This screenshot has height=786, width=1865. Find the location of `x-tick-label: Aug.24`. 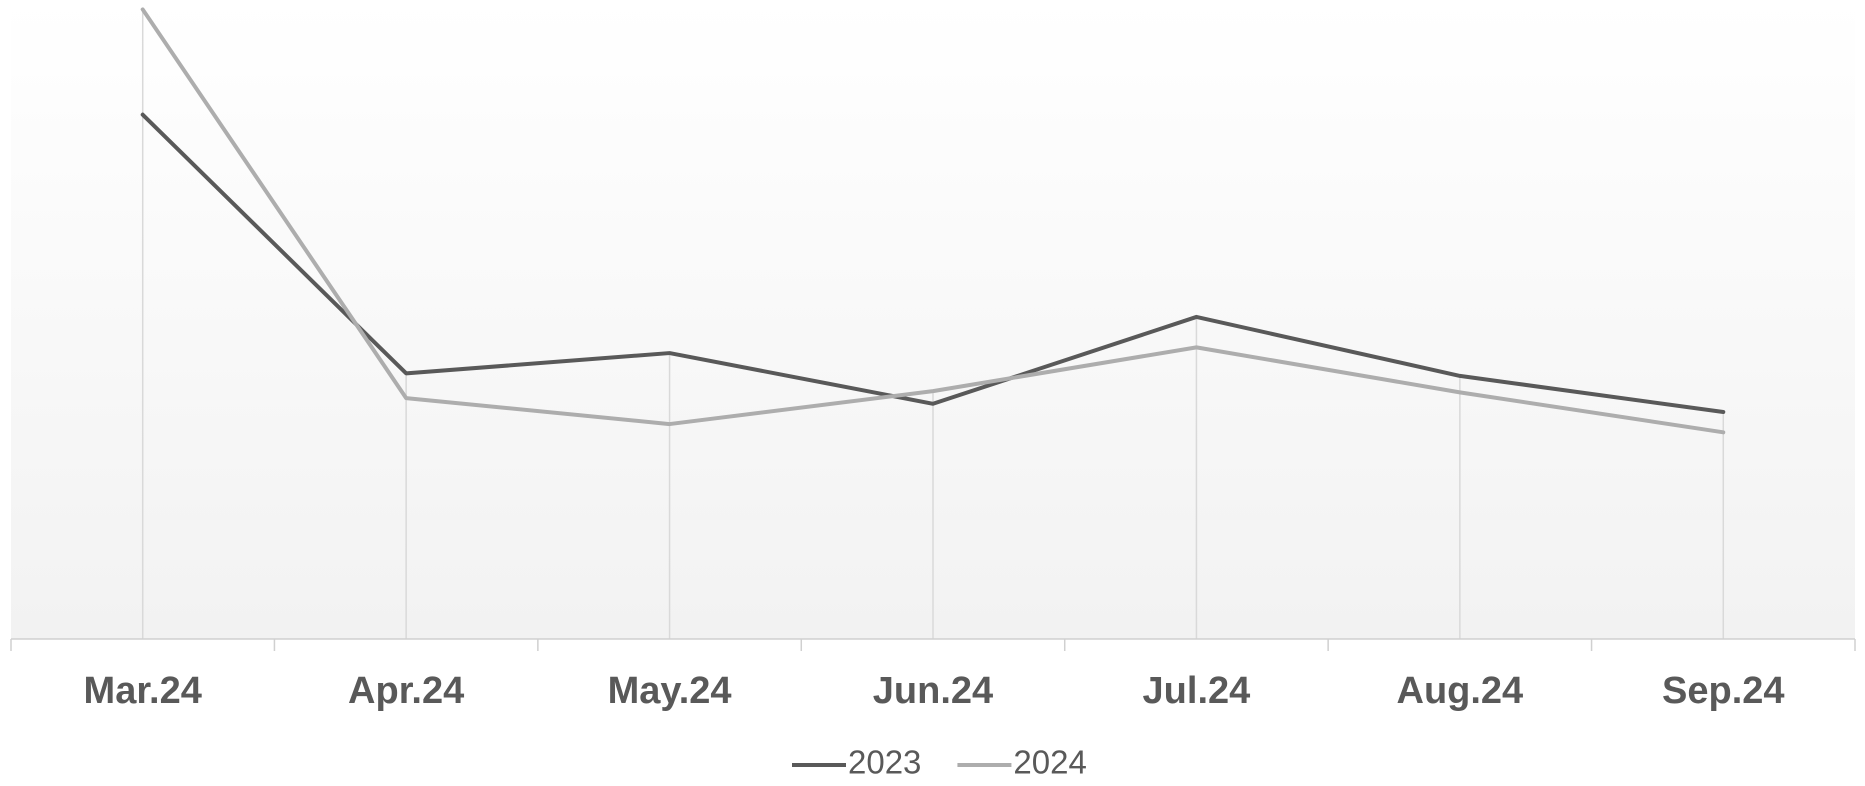

x-tick-label: Aug.24 is located at coordinates (1460, 691).